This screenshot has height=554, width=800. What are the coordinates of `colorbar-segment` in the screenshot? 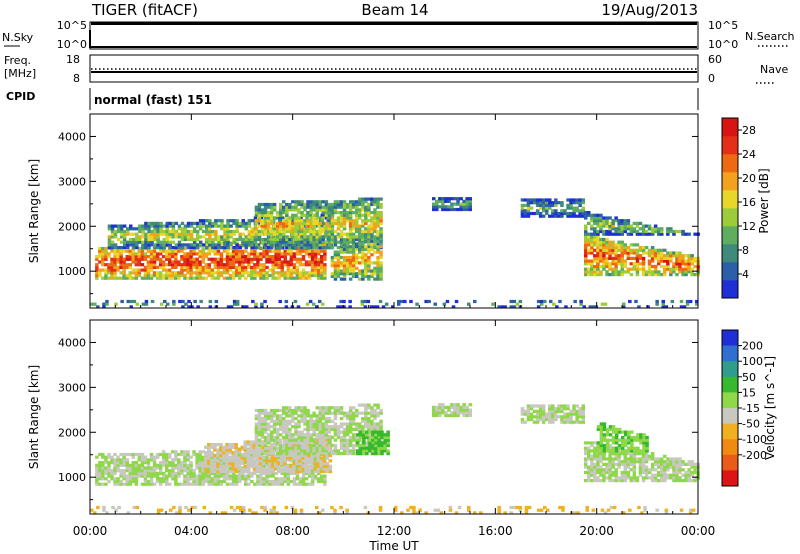 It's located at (730, 181).